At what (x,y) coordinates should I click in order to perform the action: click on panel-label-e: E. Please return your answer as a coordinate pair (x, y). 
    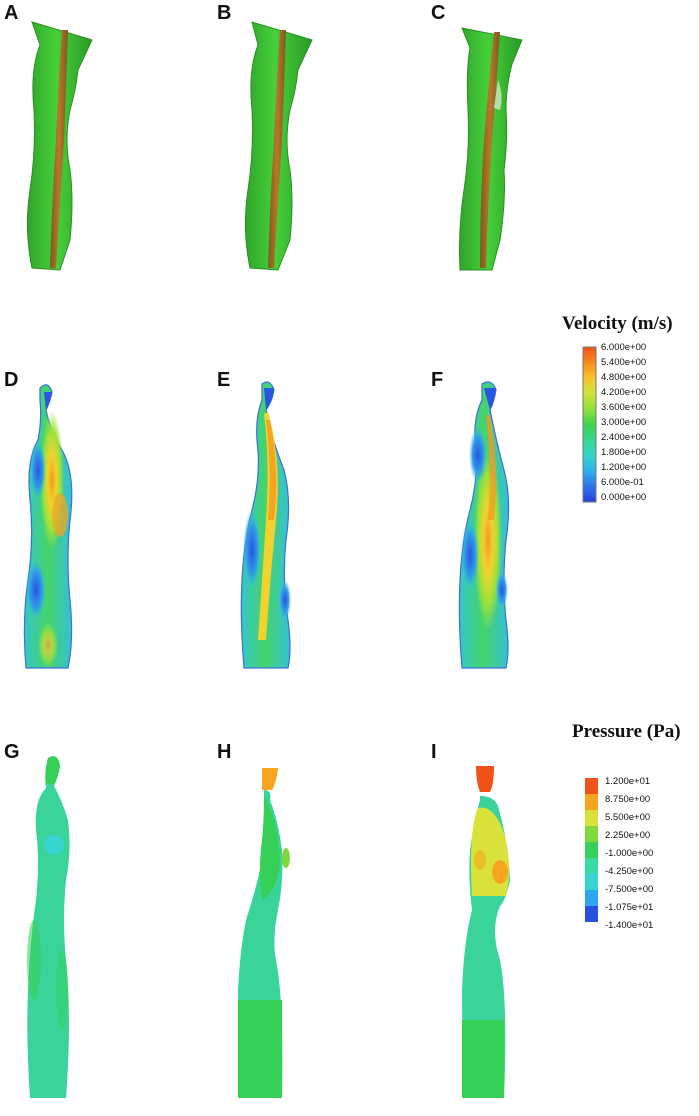
    Looking at the image, I should click on (224, 380).